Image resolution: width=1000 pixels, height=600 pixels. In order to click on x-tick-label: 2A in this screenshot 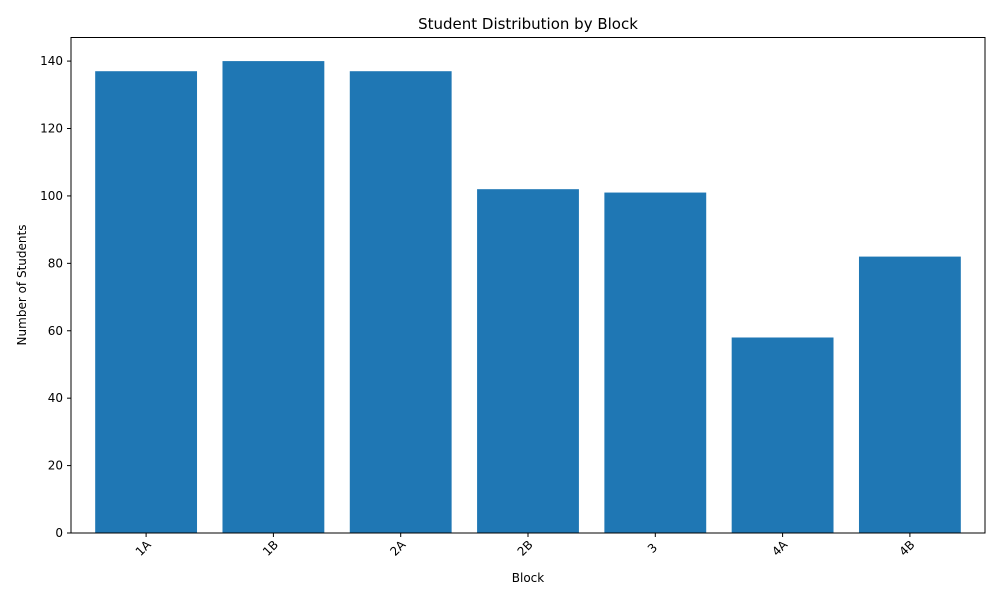, I will do `click(398, 548)`.